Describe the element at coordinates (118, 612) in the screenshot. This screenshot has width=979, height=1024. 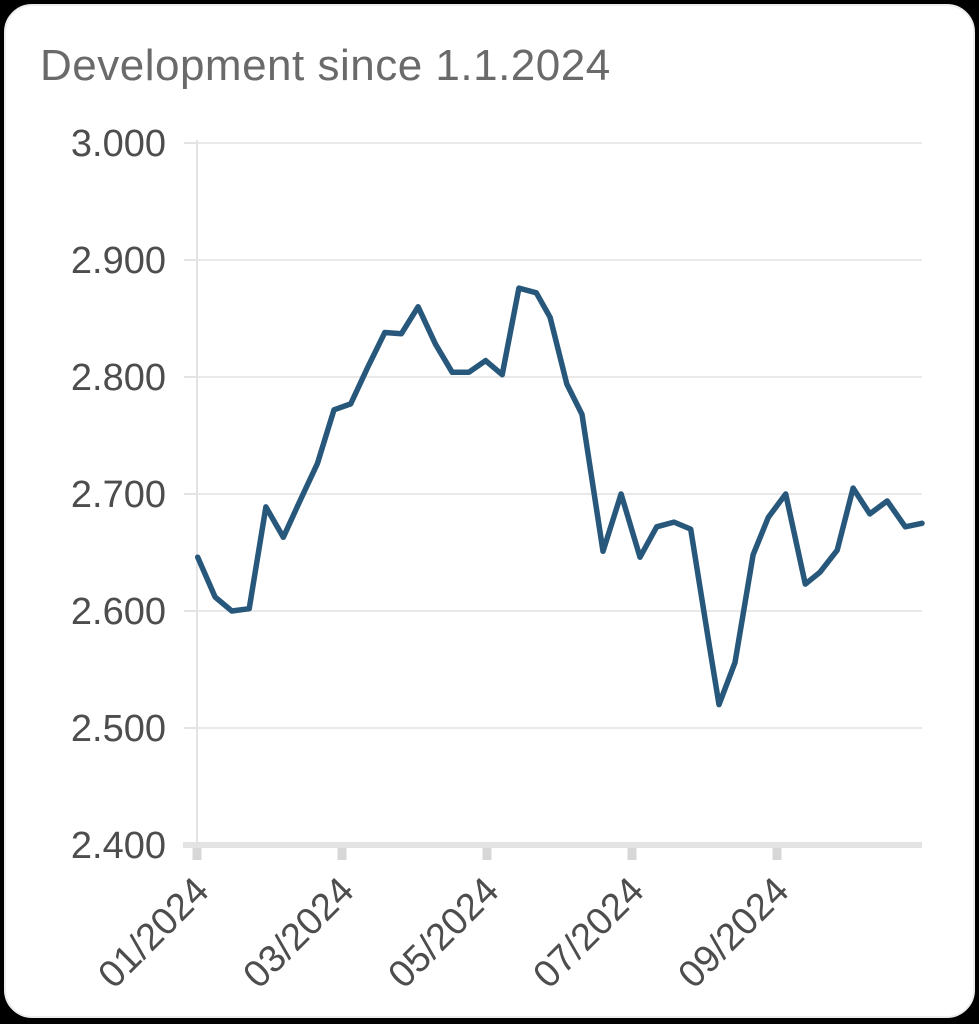
I see `y-tick-label: 2.600` at that location.